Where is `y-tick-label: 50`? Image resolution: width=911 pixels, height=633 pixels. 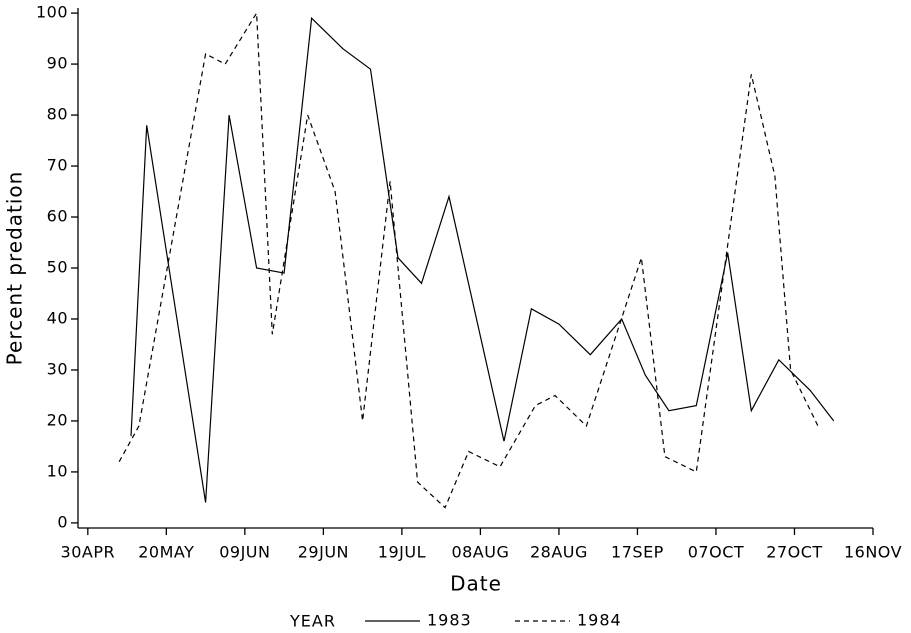
y-tick-label: 50 is located at coordinates (57, 267).